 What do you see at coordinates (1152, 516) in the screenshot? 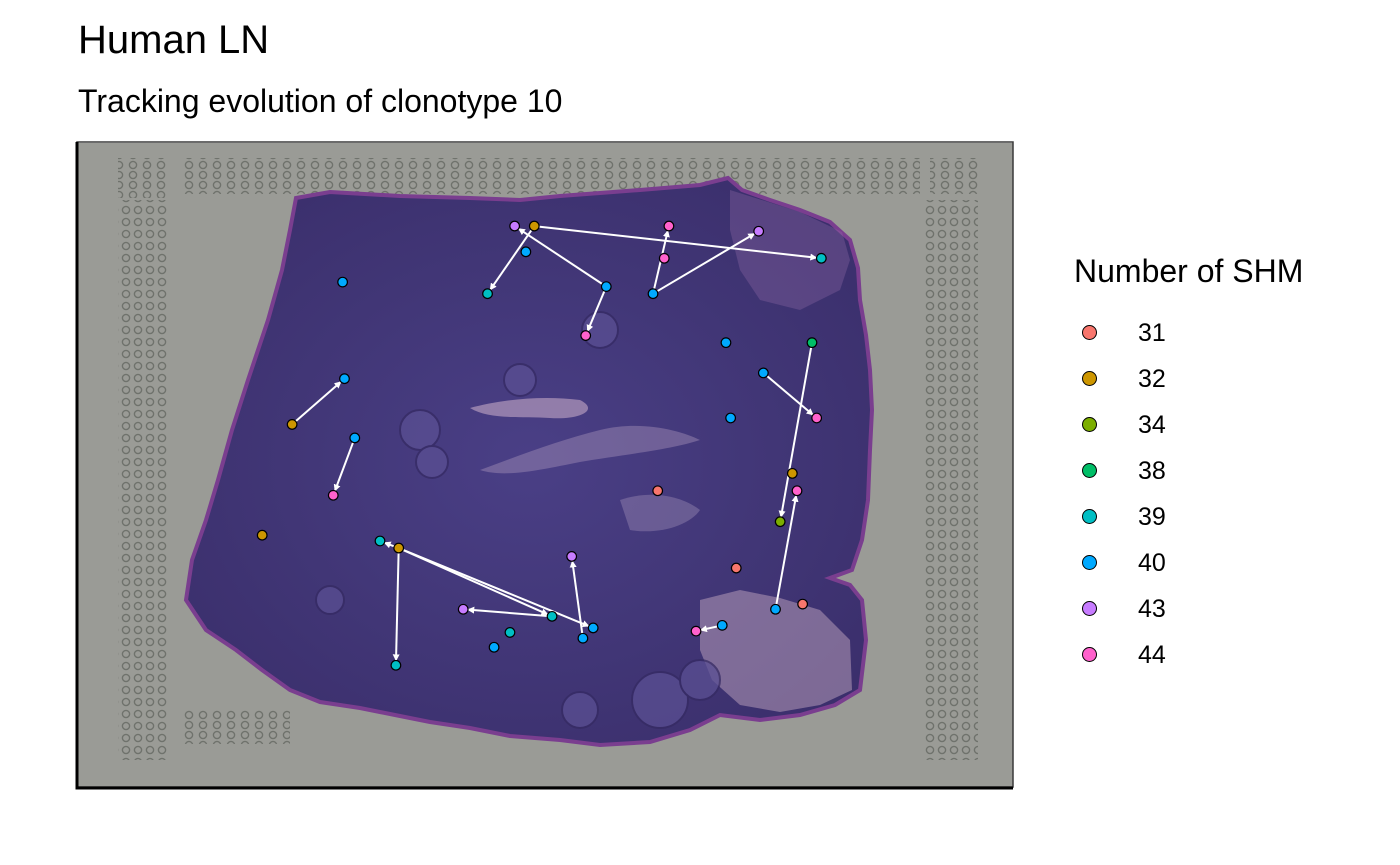
I see `legend-label: 39` at bounding box center [1152, 516].